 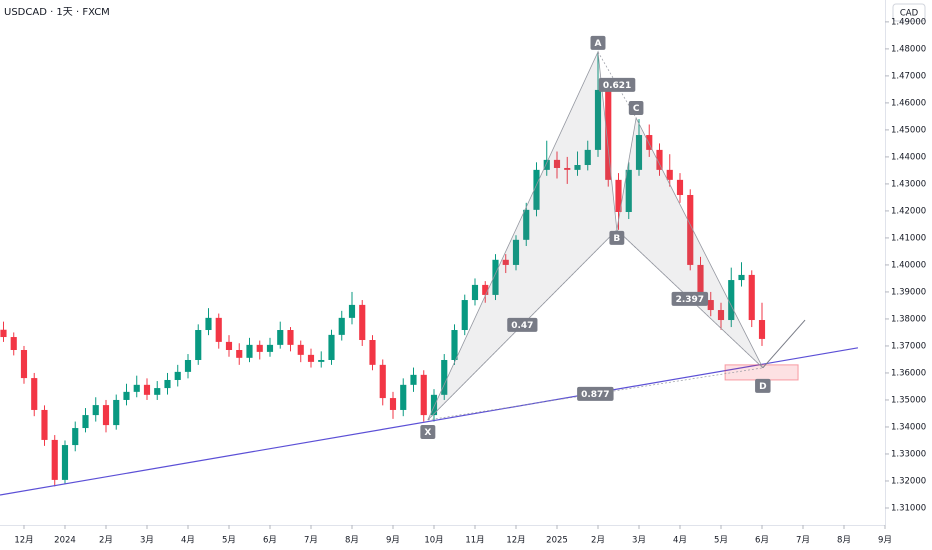 I want to click on x-tick-label: 11月, so click(x=474, y=541).